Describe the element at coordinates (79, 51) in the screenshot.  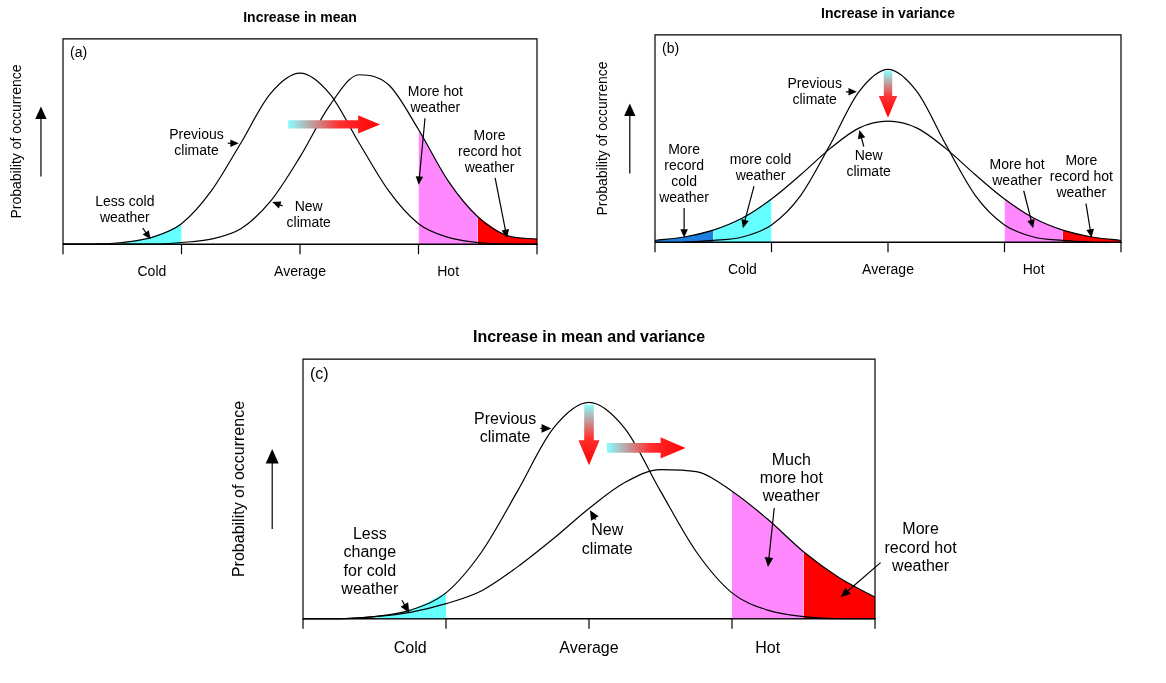
I see `text: (a)` at that location.